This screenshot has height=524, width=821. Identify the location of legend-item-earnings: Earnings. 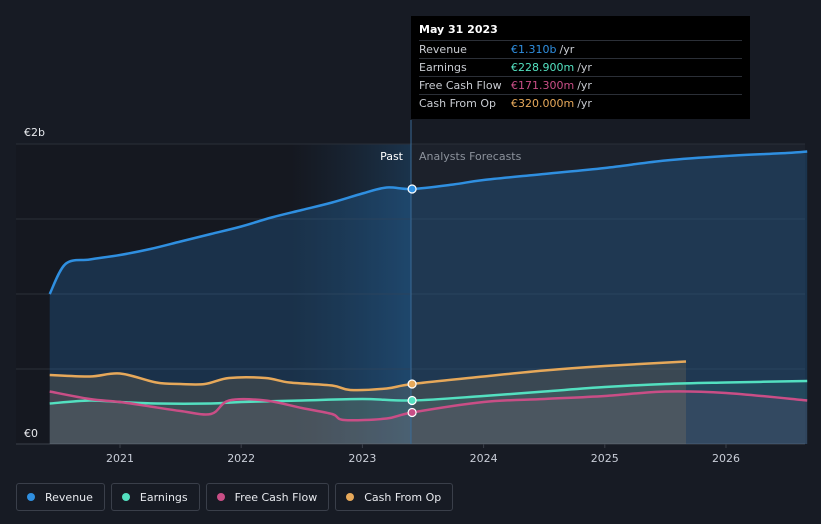
(155, 497).